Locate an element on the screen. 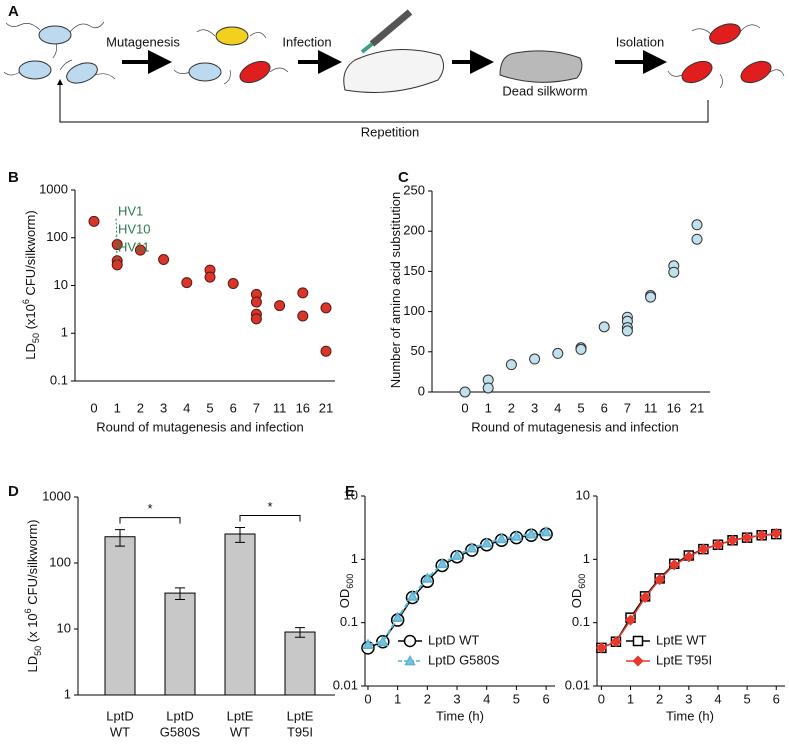  step-label: Infection is located at coordinates (306, 41).